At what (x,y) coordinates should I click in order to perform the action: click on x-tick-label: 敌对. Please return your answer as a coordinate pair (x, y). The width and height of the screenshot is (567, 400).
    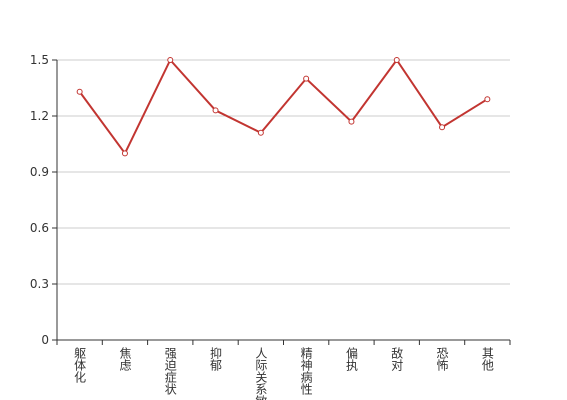
    Looking at the image, I should click on (397, 358).